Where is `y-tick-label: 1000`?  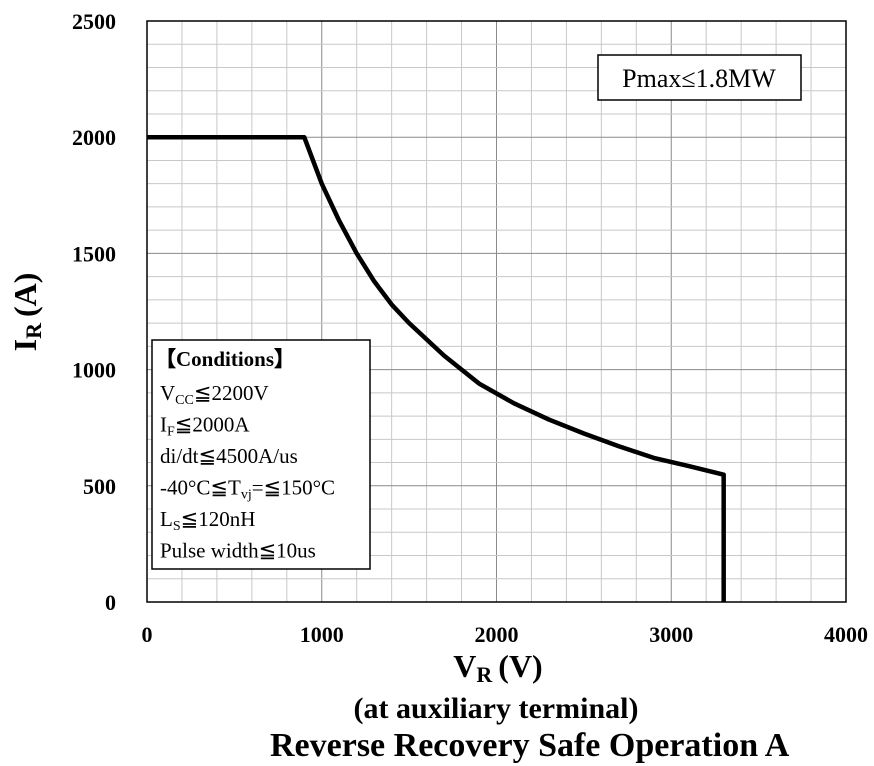
y-tick-label: 1000 is located at coordinates (94, 370).